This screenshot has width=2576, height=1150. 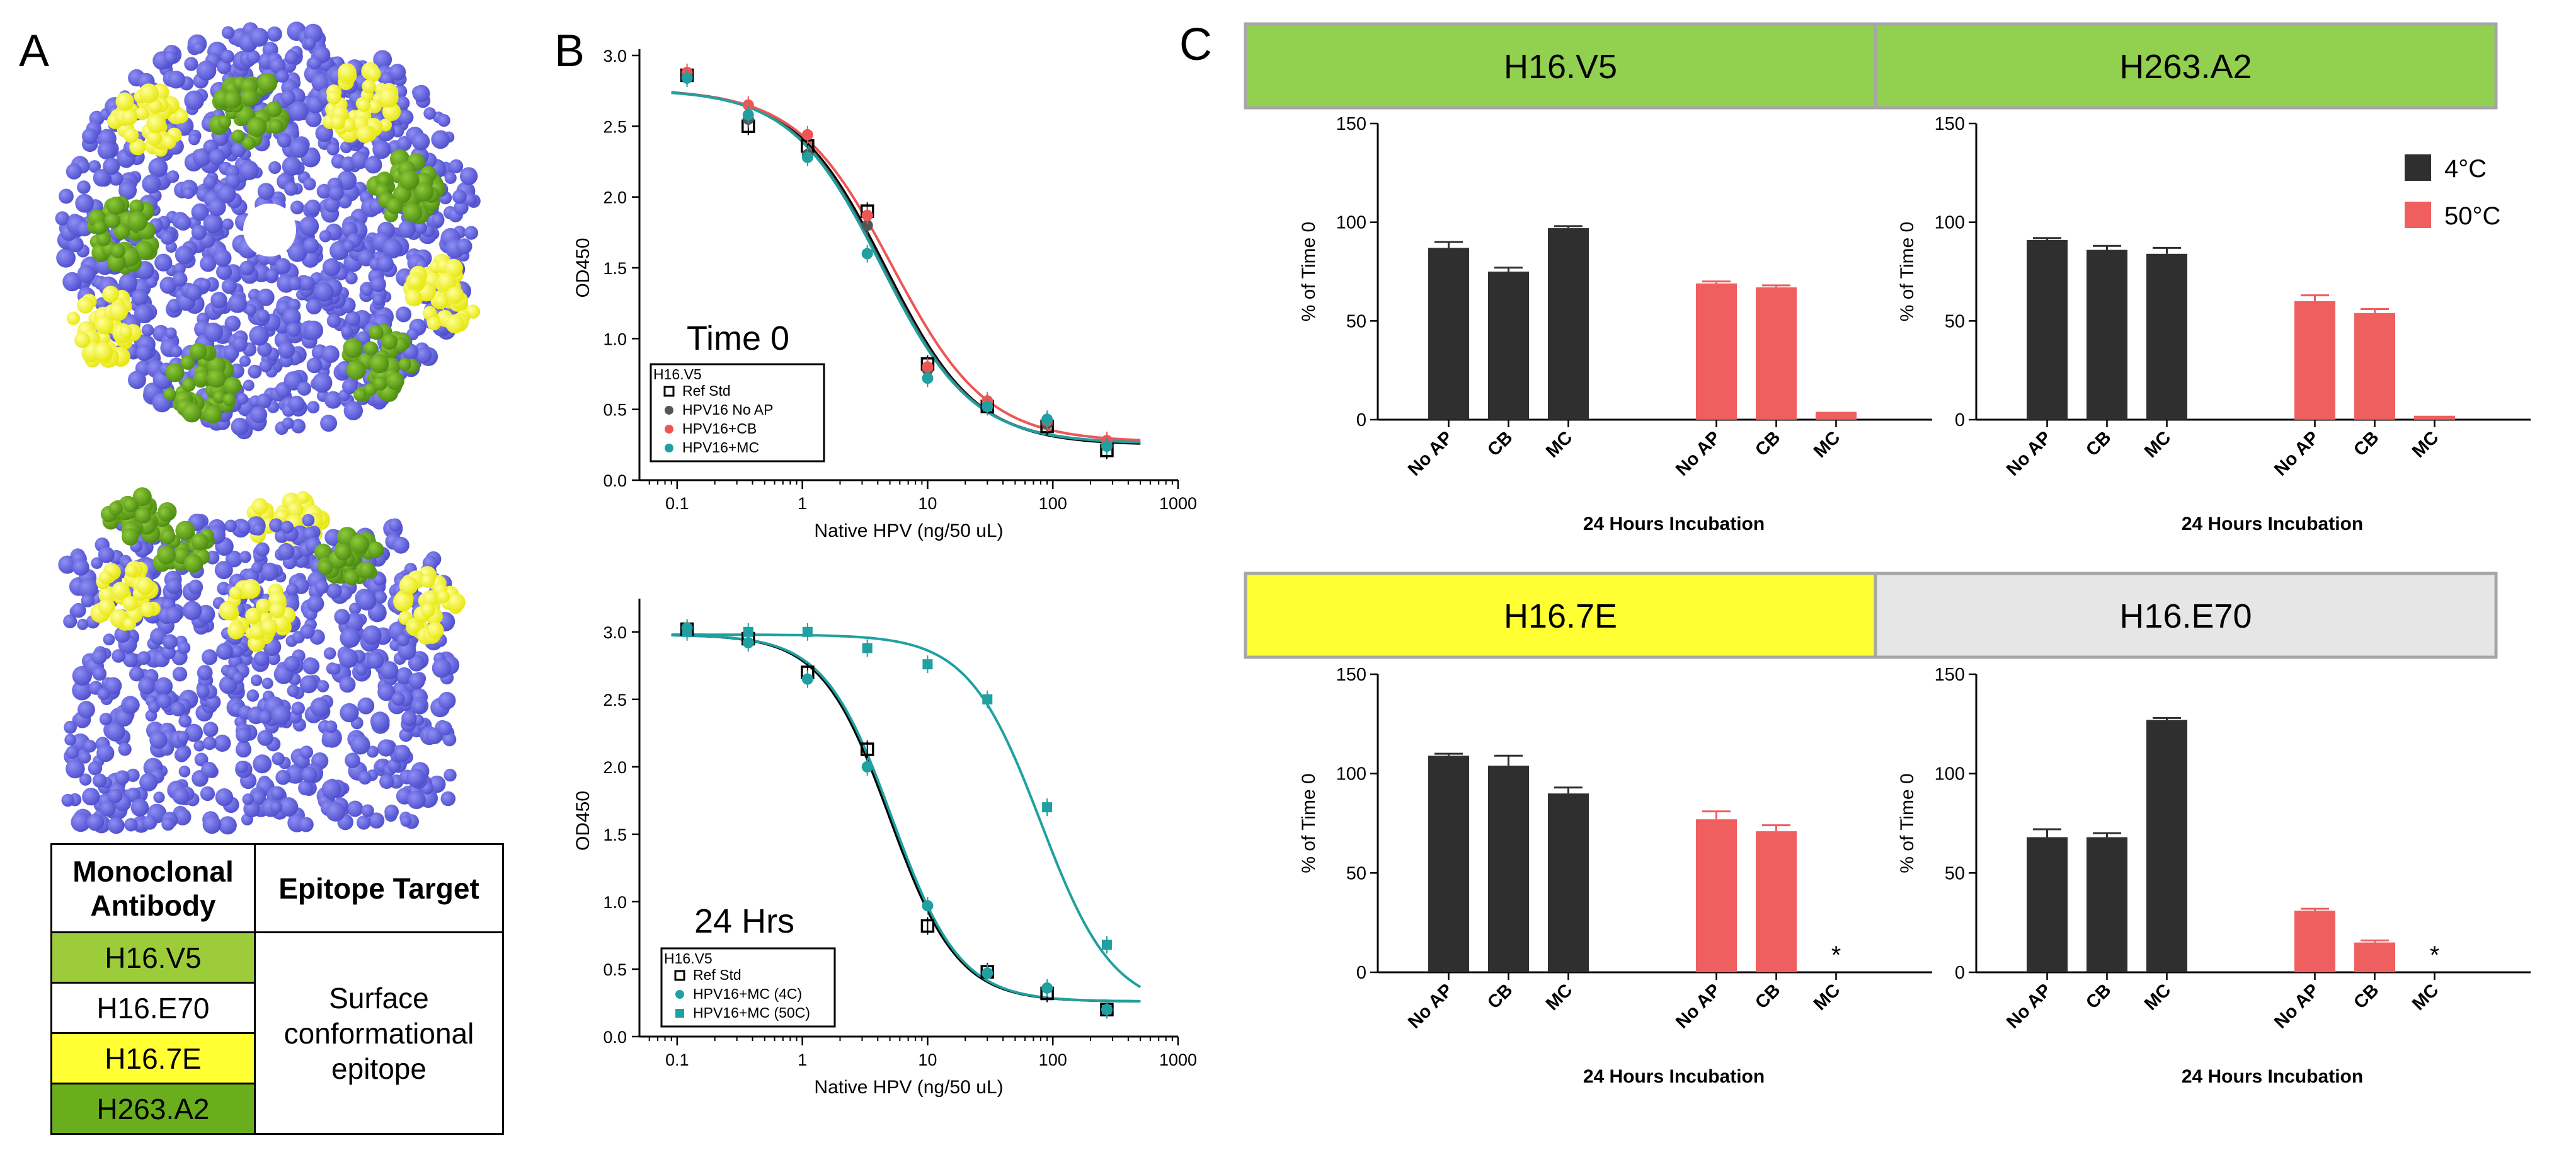 I want to click on x-axis-label: Native HPV (ng/50 uL), so click(x=909, y=1087).